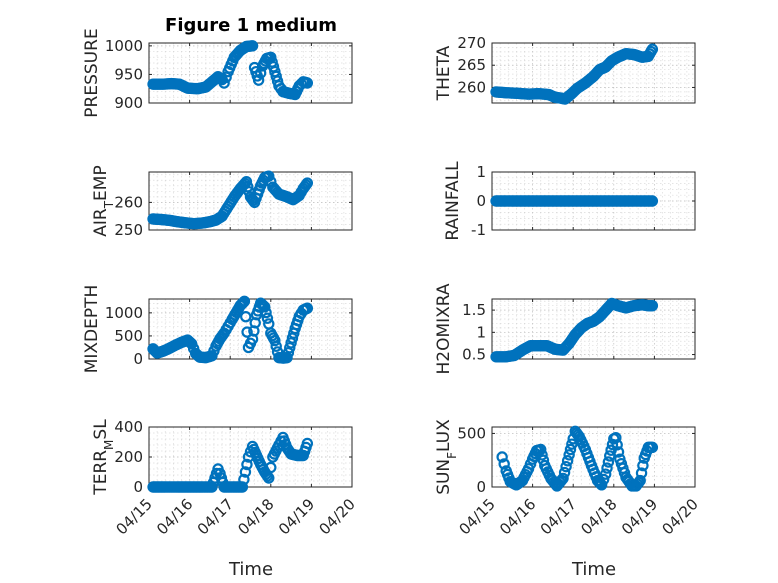 The image size is (778, 583). Describe the element at coordinates (128, 427) in the screenshot. I see `y-tick-label: 400` at that location.